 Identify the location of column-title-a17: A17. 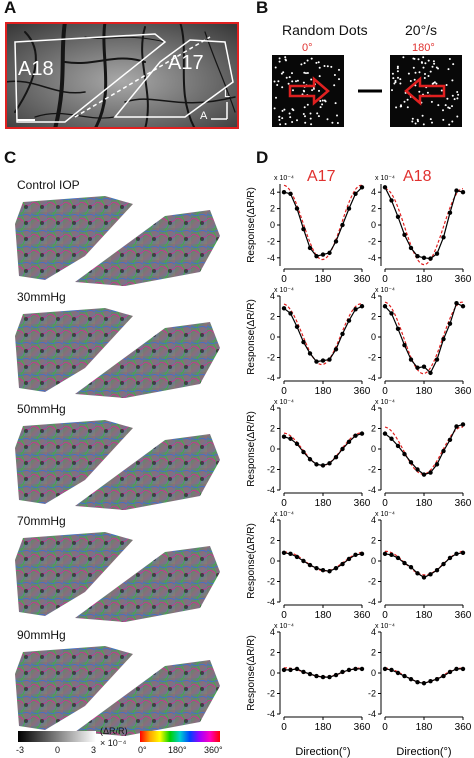
(321, 176).